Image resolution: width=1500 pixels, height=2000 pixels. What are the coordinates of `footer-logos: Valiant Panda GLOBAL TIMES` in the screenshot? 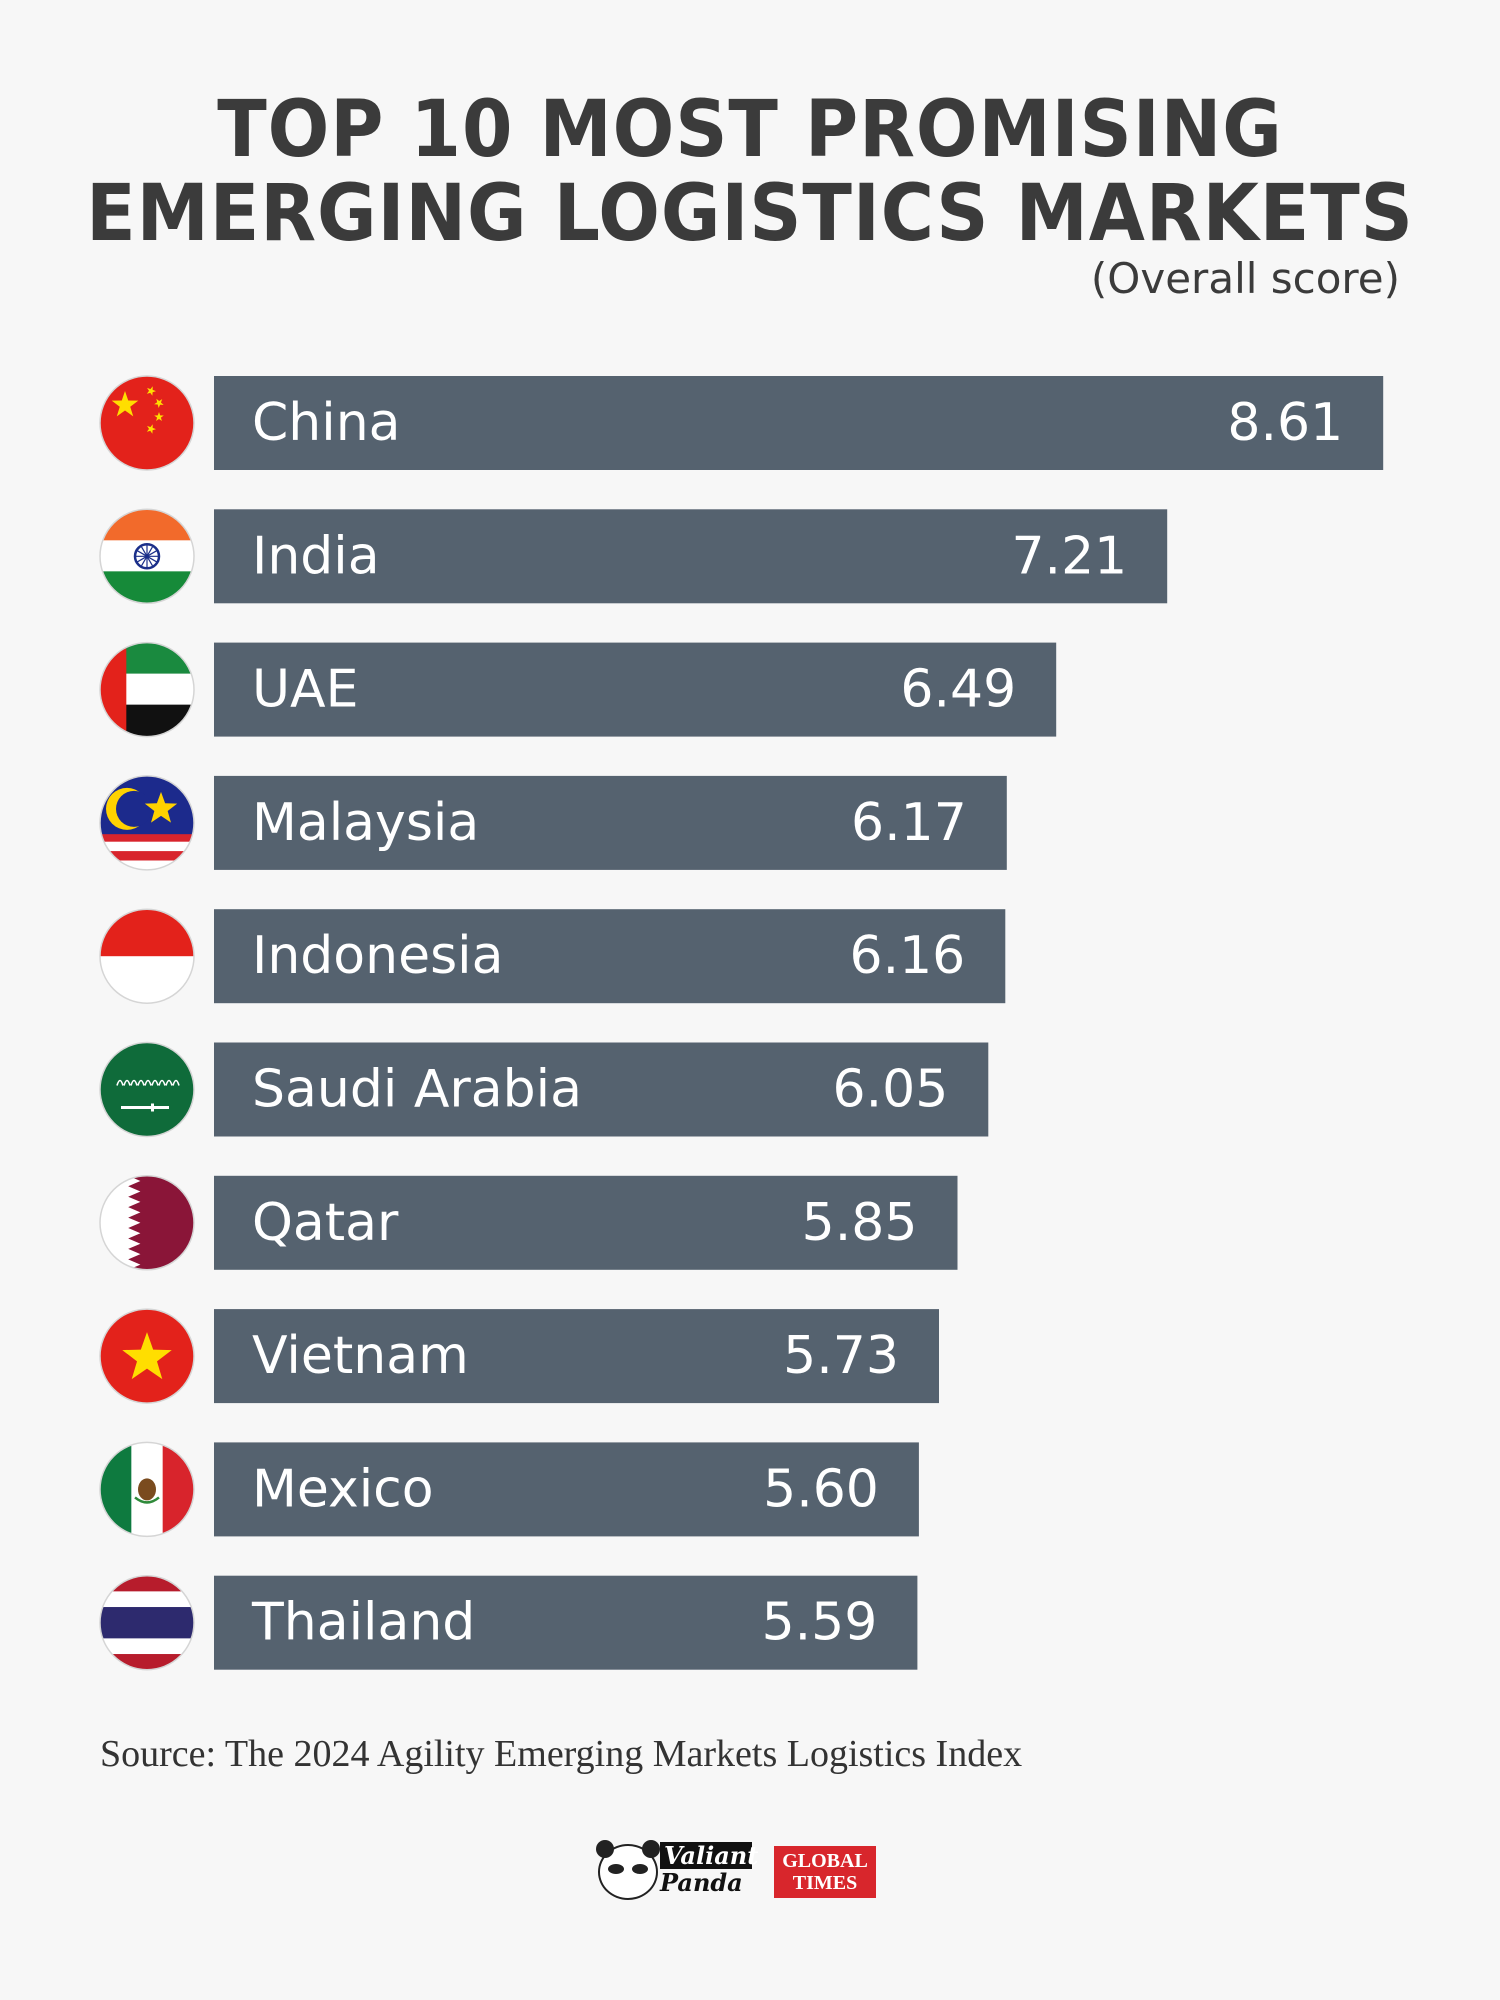 It's located at (751, 1872).